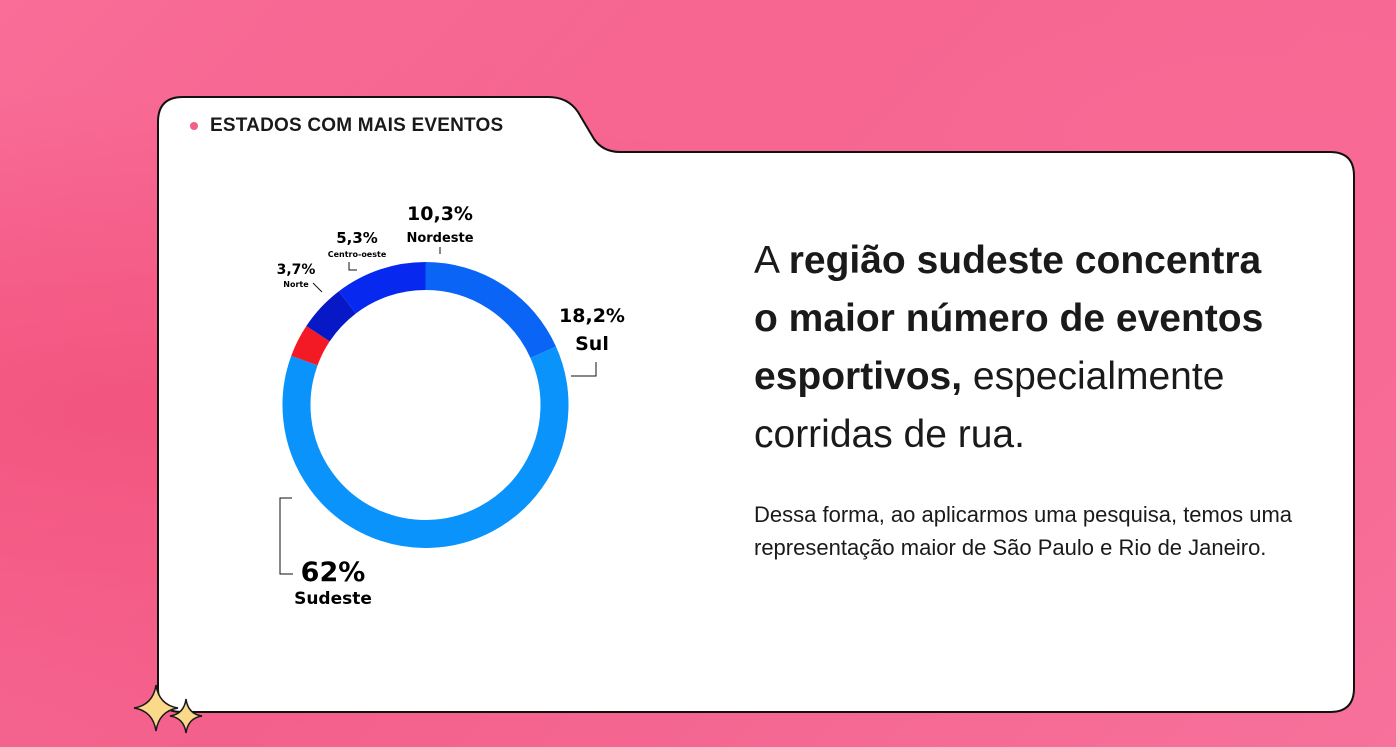 This screenshot has width=1396, height=747. I want to click on leader-line-sudeste, so click(286, 536).